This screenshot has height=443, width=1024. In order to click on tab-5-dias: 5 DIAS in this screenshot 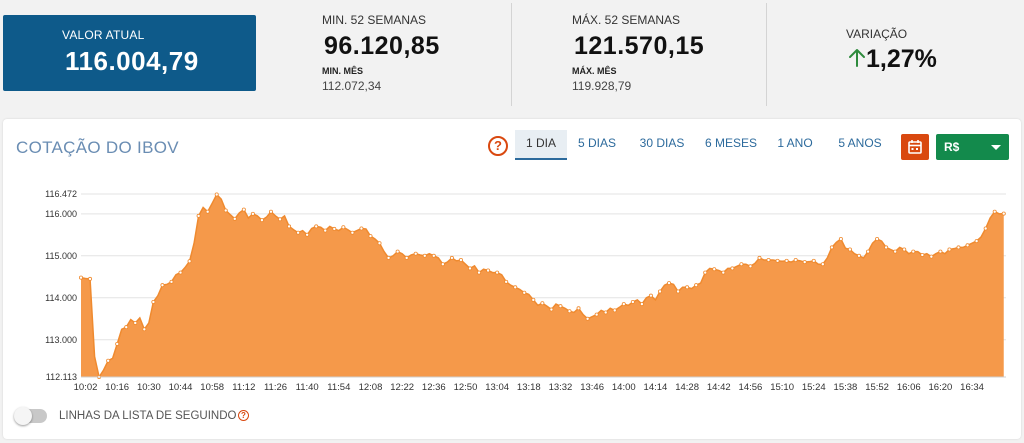, I will do `click(596, 143)`.